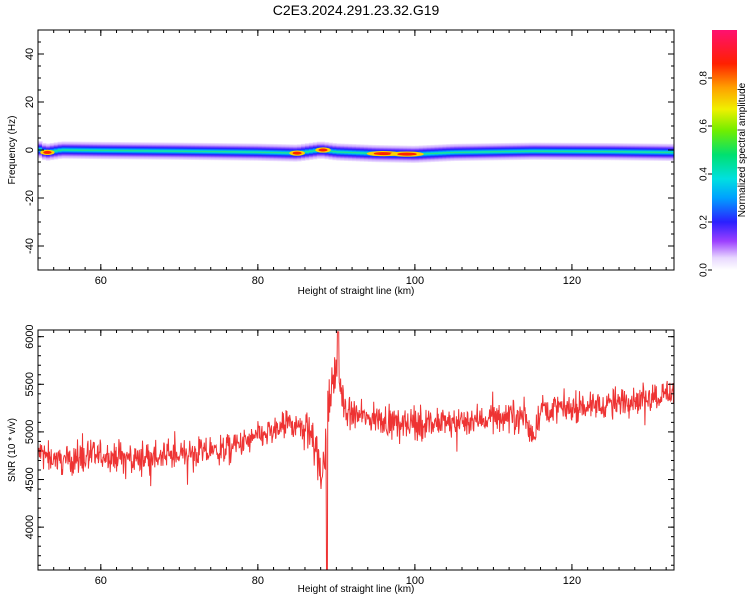 The height and width of the screenshot is (600, 750). Describe the element at coordinates (30, 527) in the screenshot. I see `snr-ytick-label: 4000` at that location.